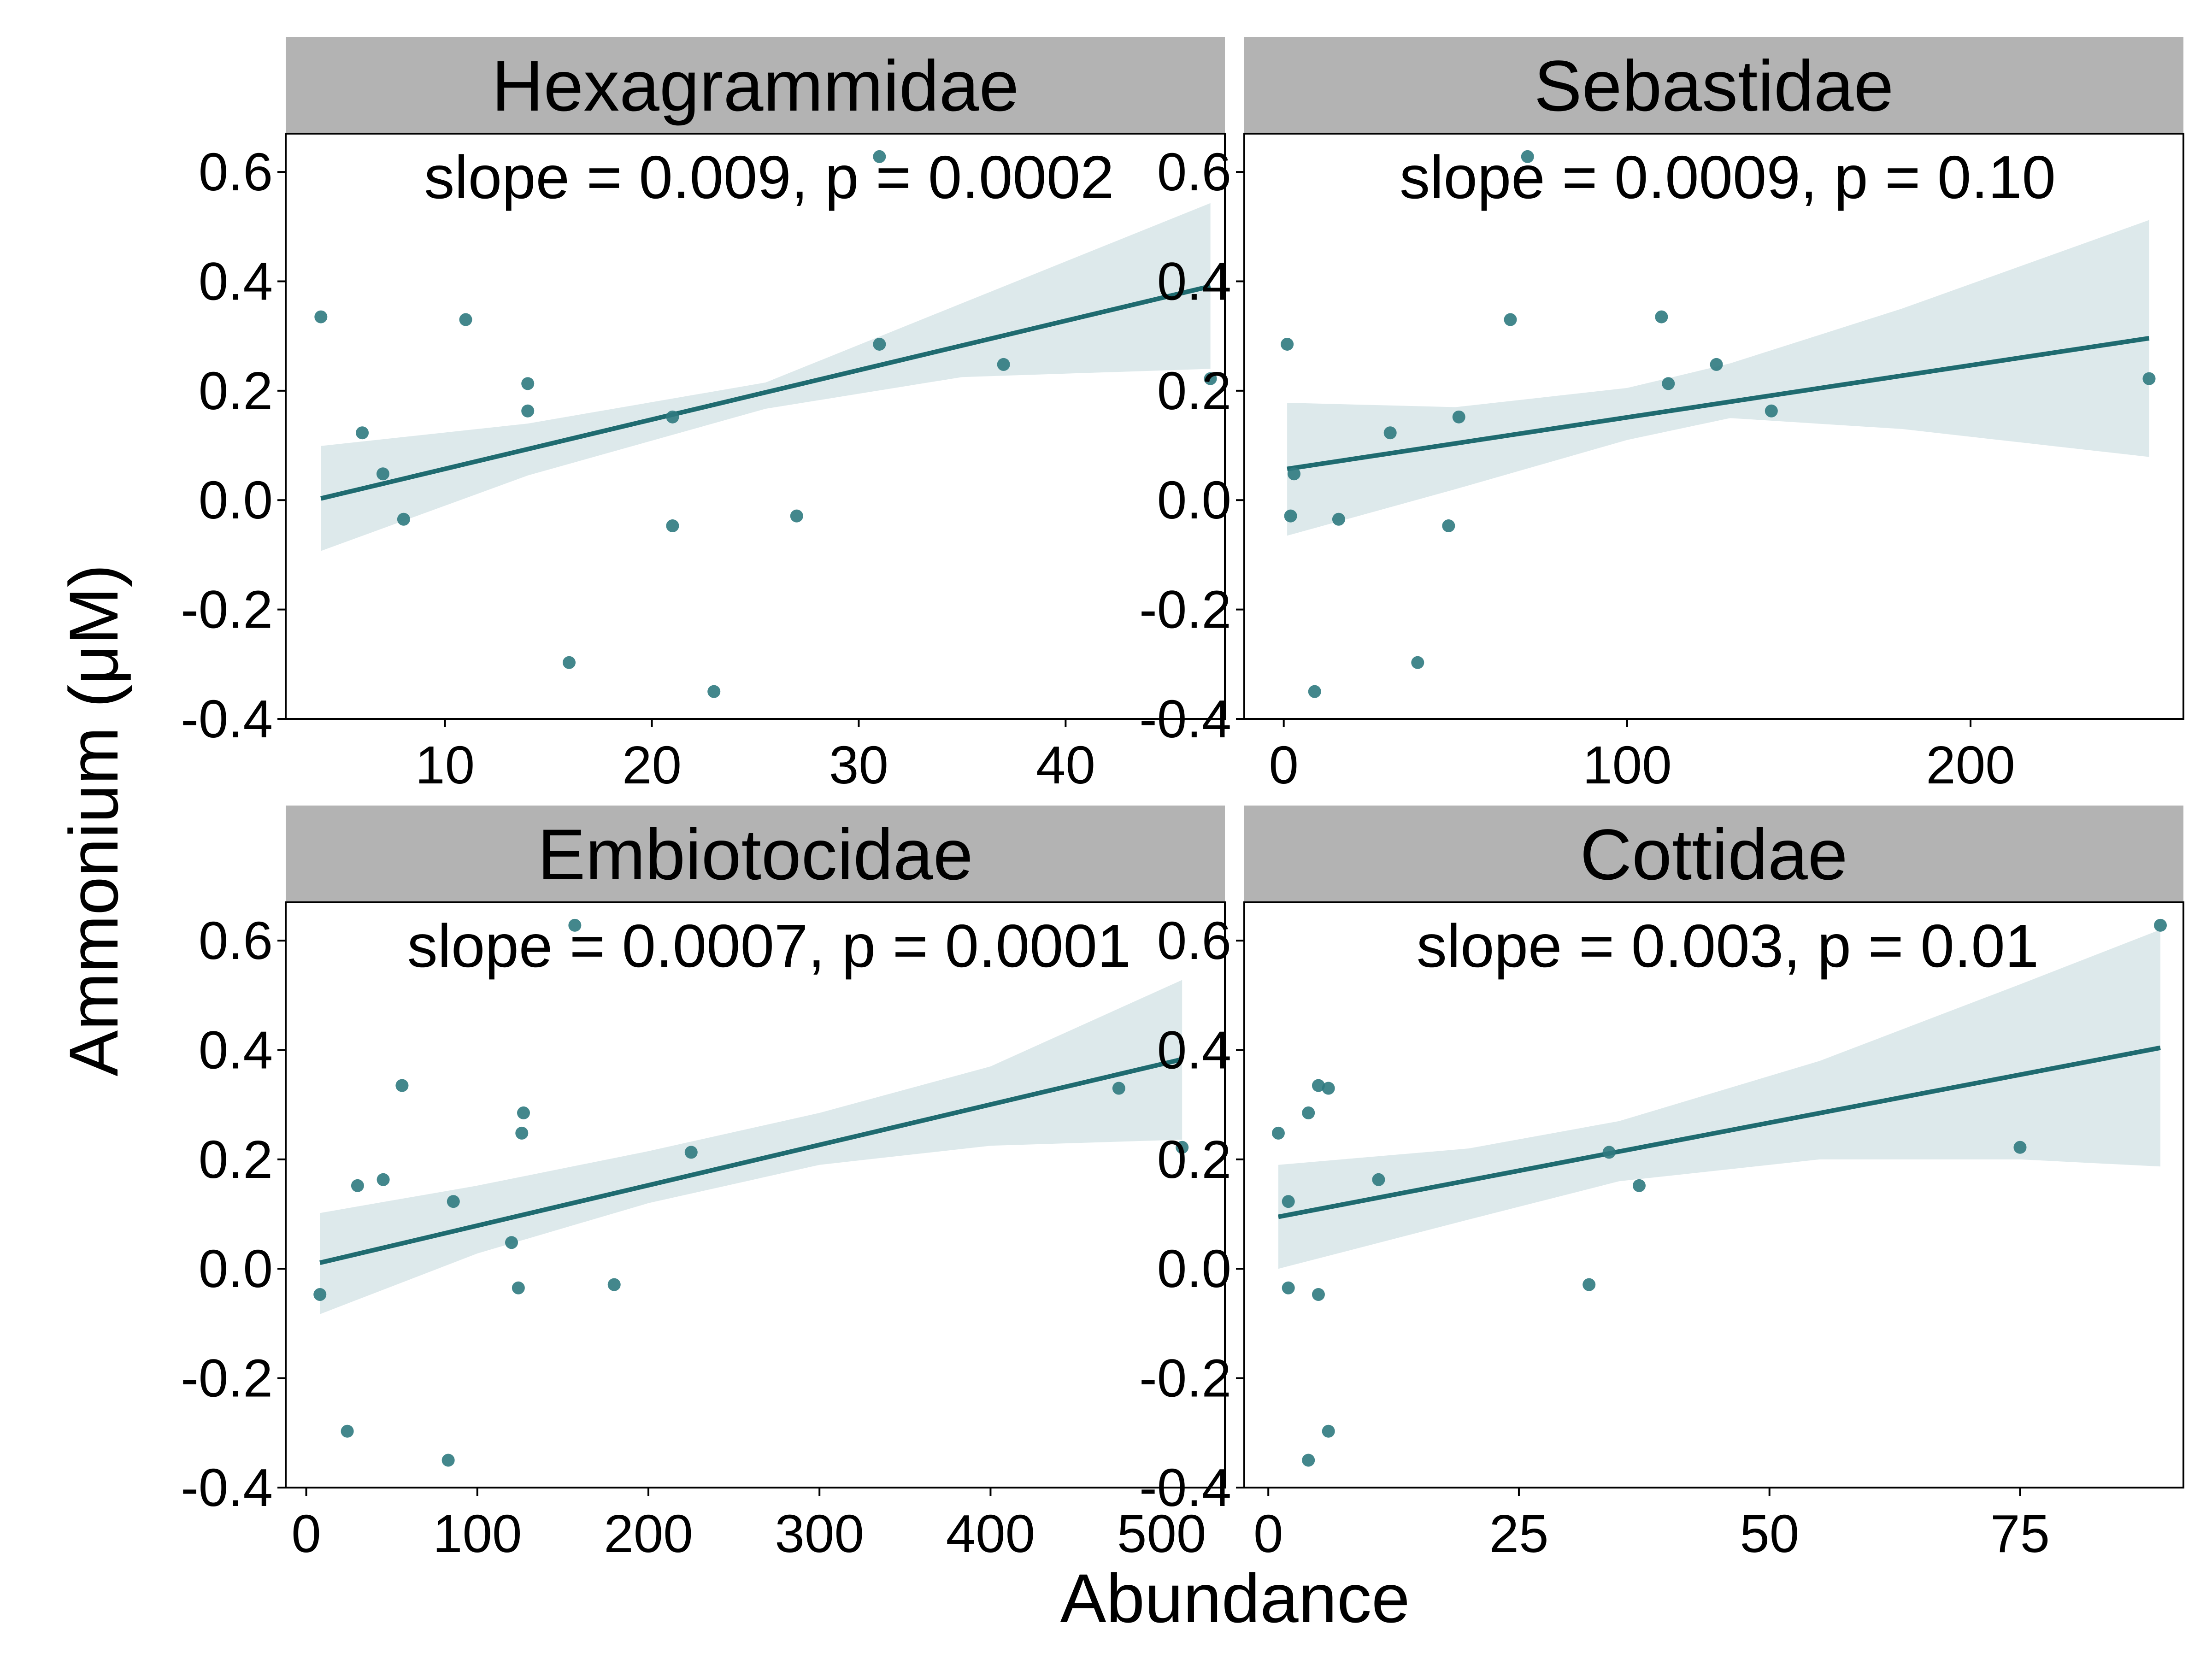  I want to click on slope-annotation: slope = 0.0007, p = 0.0001, so click(769, 946).